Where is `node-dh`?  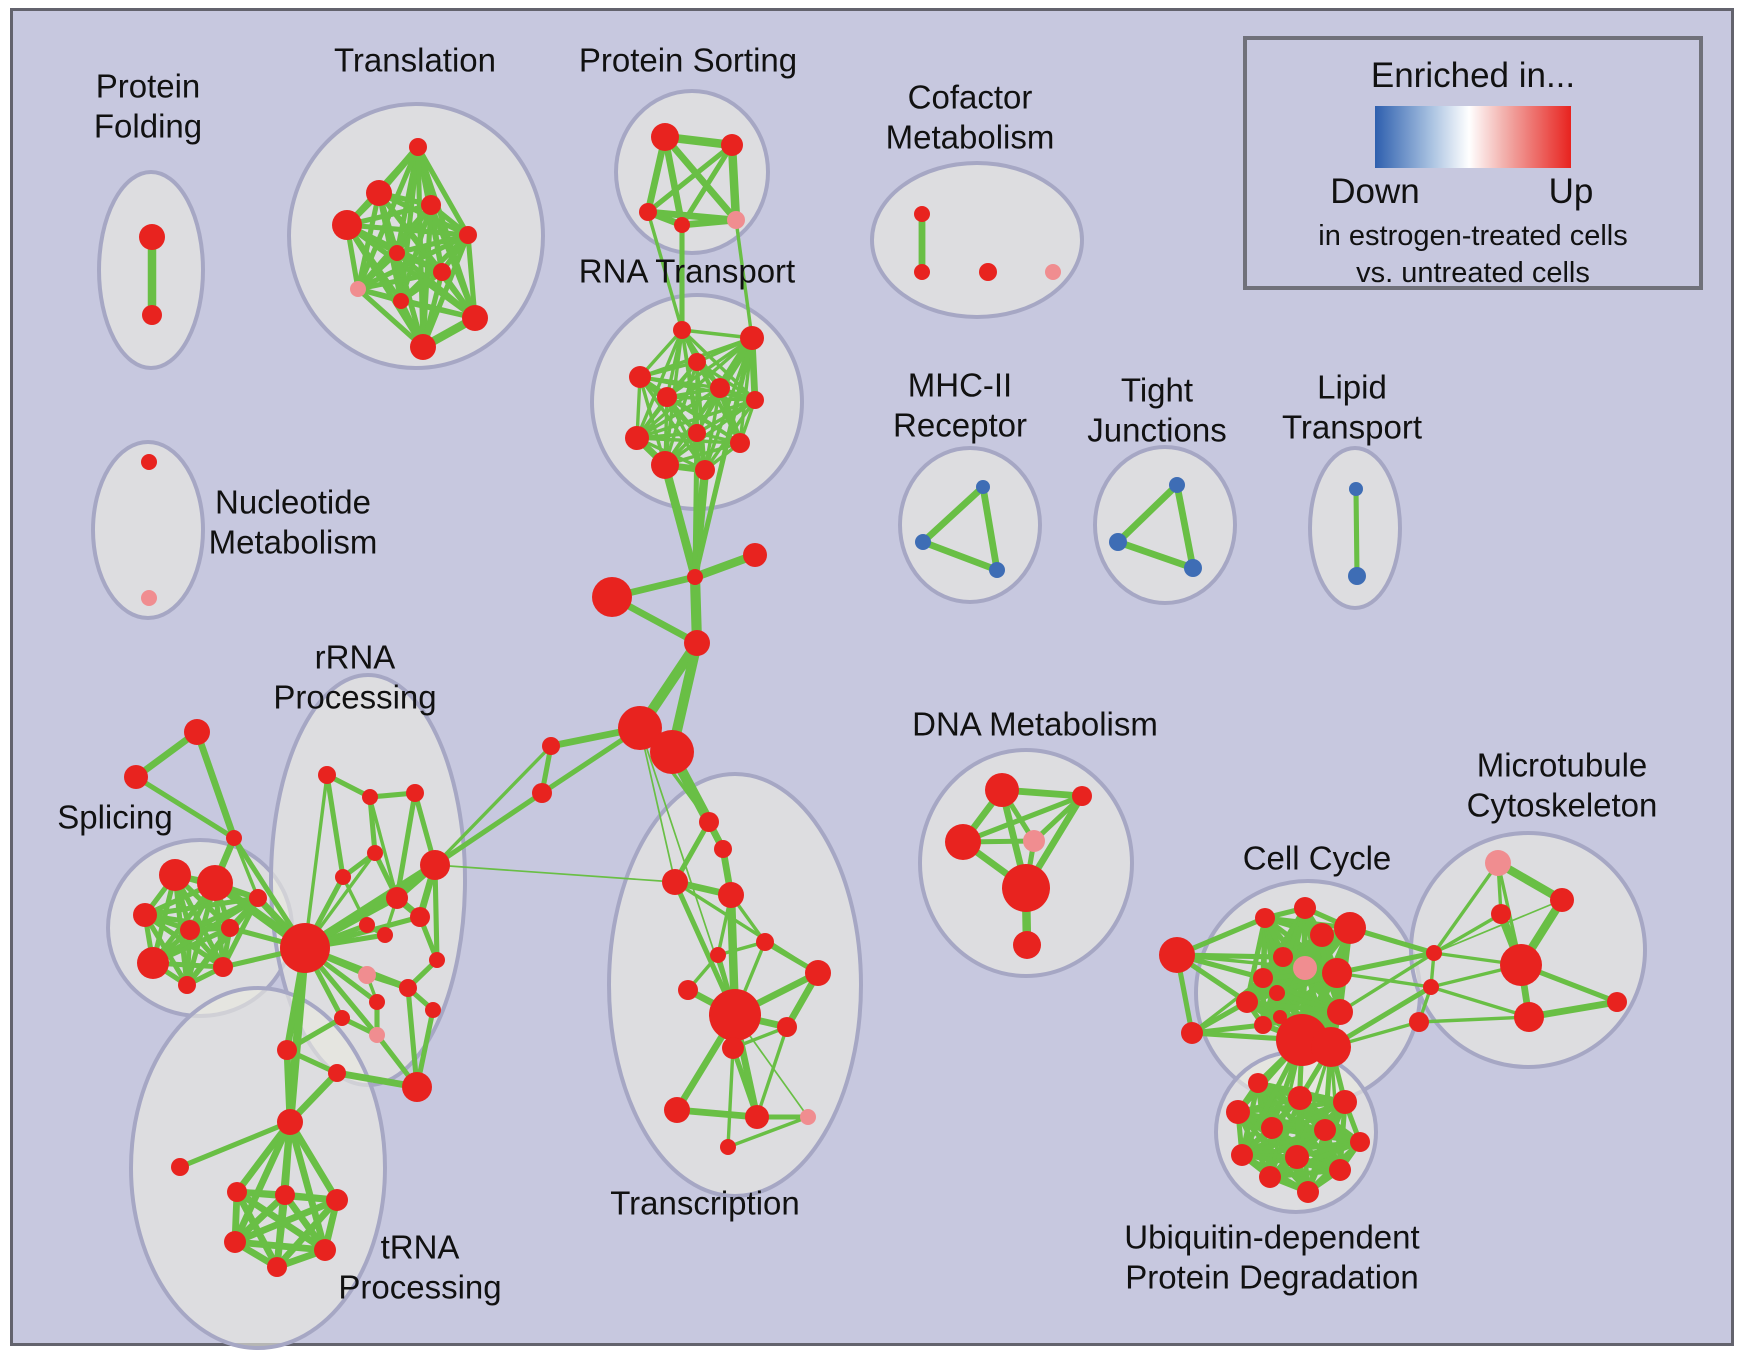
node-dh is located at coordinates (1026, 888).